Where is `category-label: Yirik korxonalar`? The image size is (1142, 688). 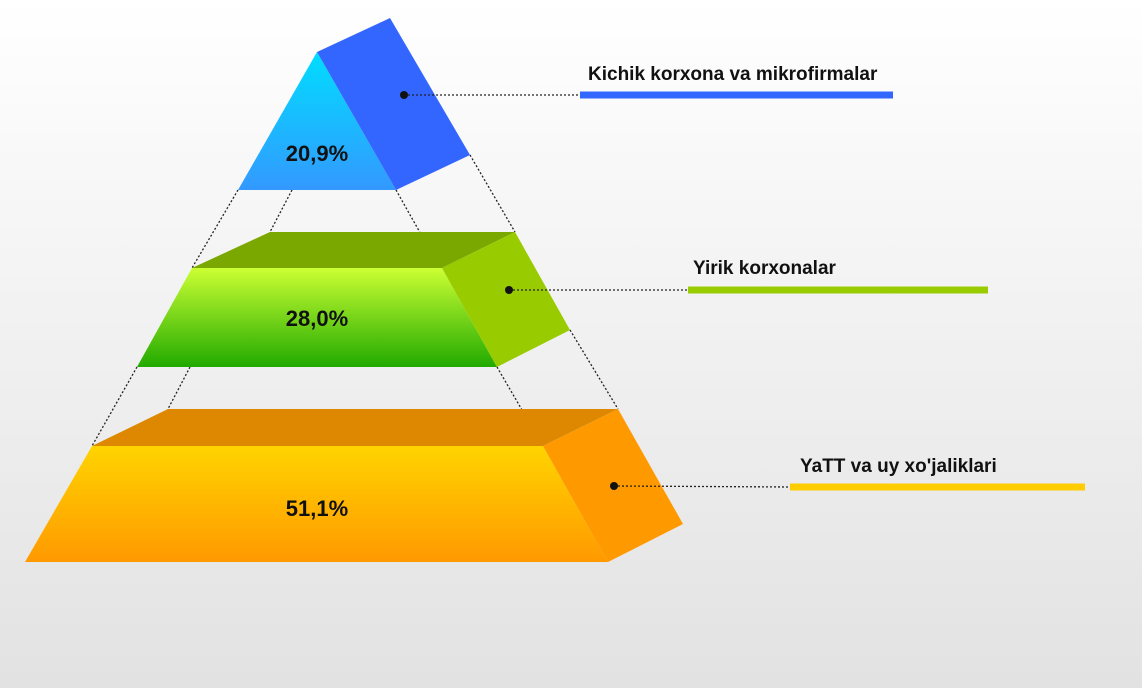 category-label: Yirik korxonalar is located at coordinates (765, 268).